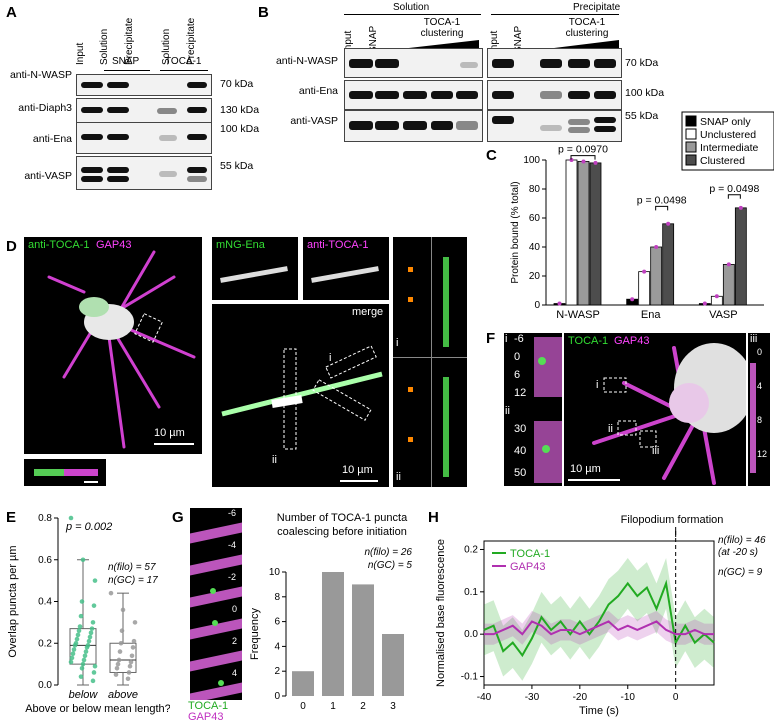  Describe the element at coordinates (45, 108) in the screenshot. I see `row-label: anti-Diaph3` at that location.